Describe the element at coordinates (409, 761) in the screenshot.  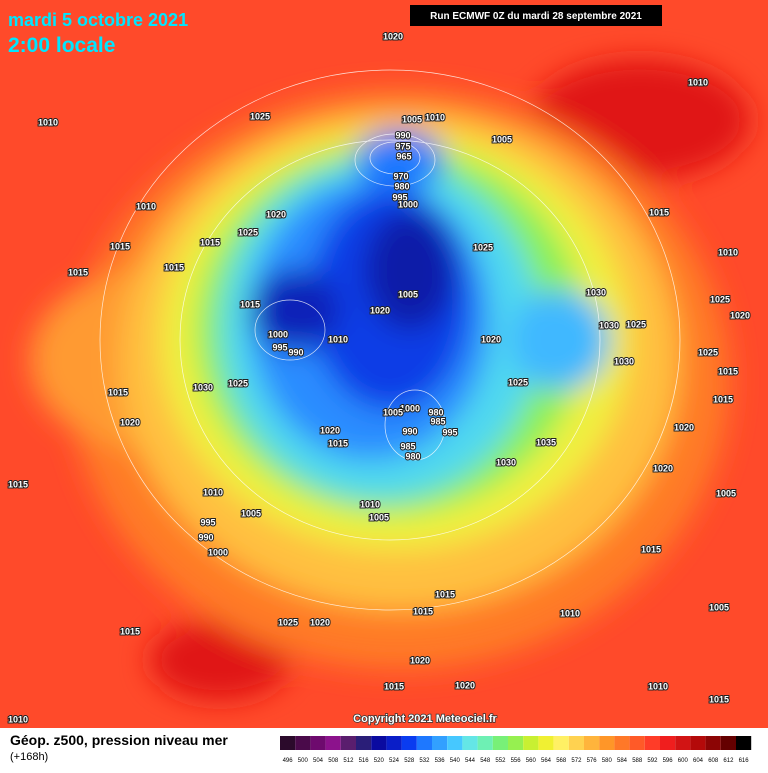
I see `scale-label: 528` at that location.